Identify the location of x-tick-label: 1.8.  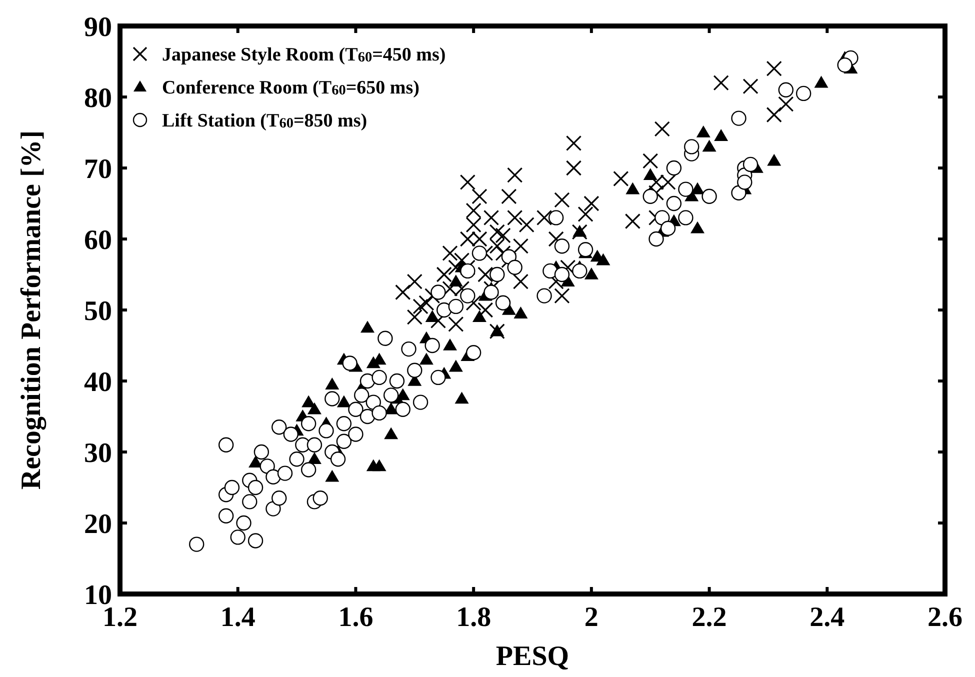
(474, 617).